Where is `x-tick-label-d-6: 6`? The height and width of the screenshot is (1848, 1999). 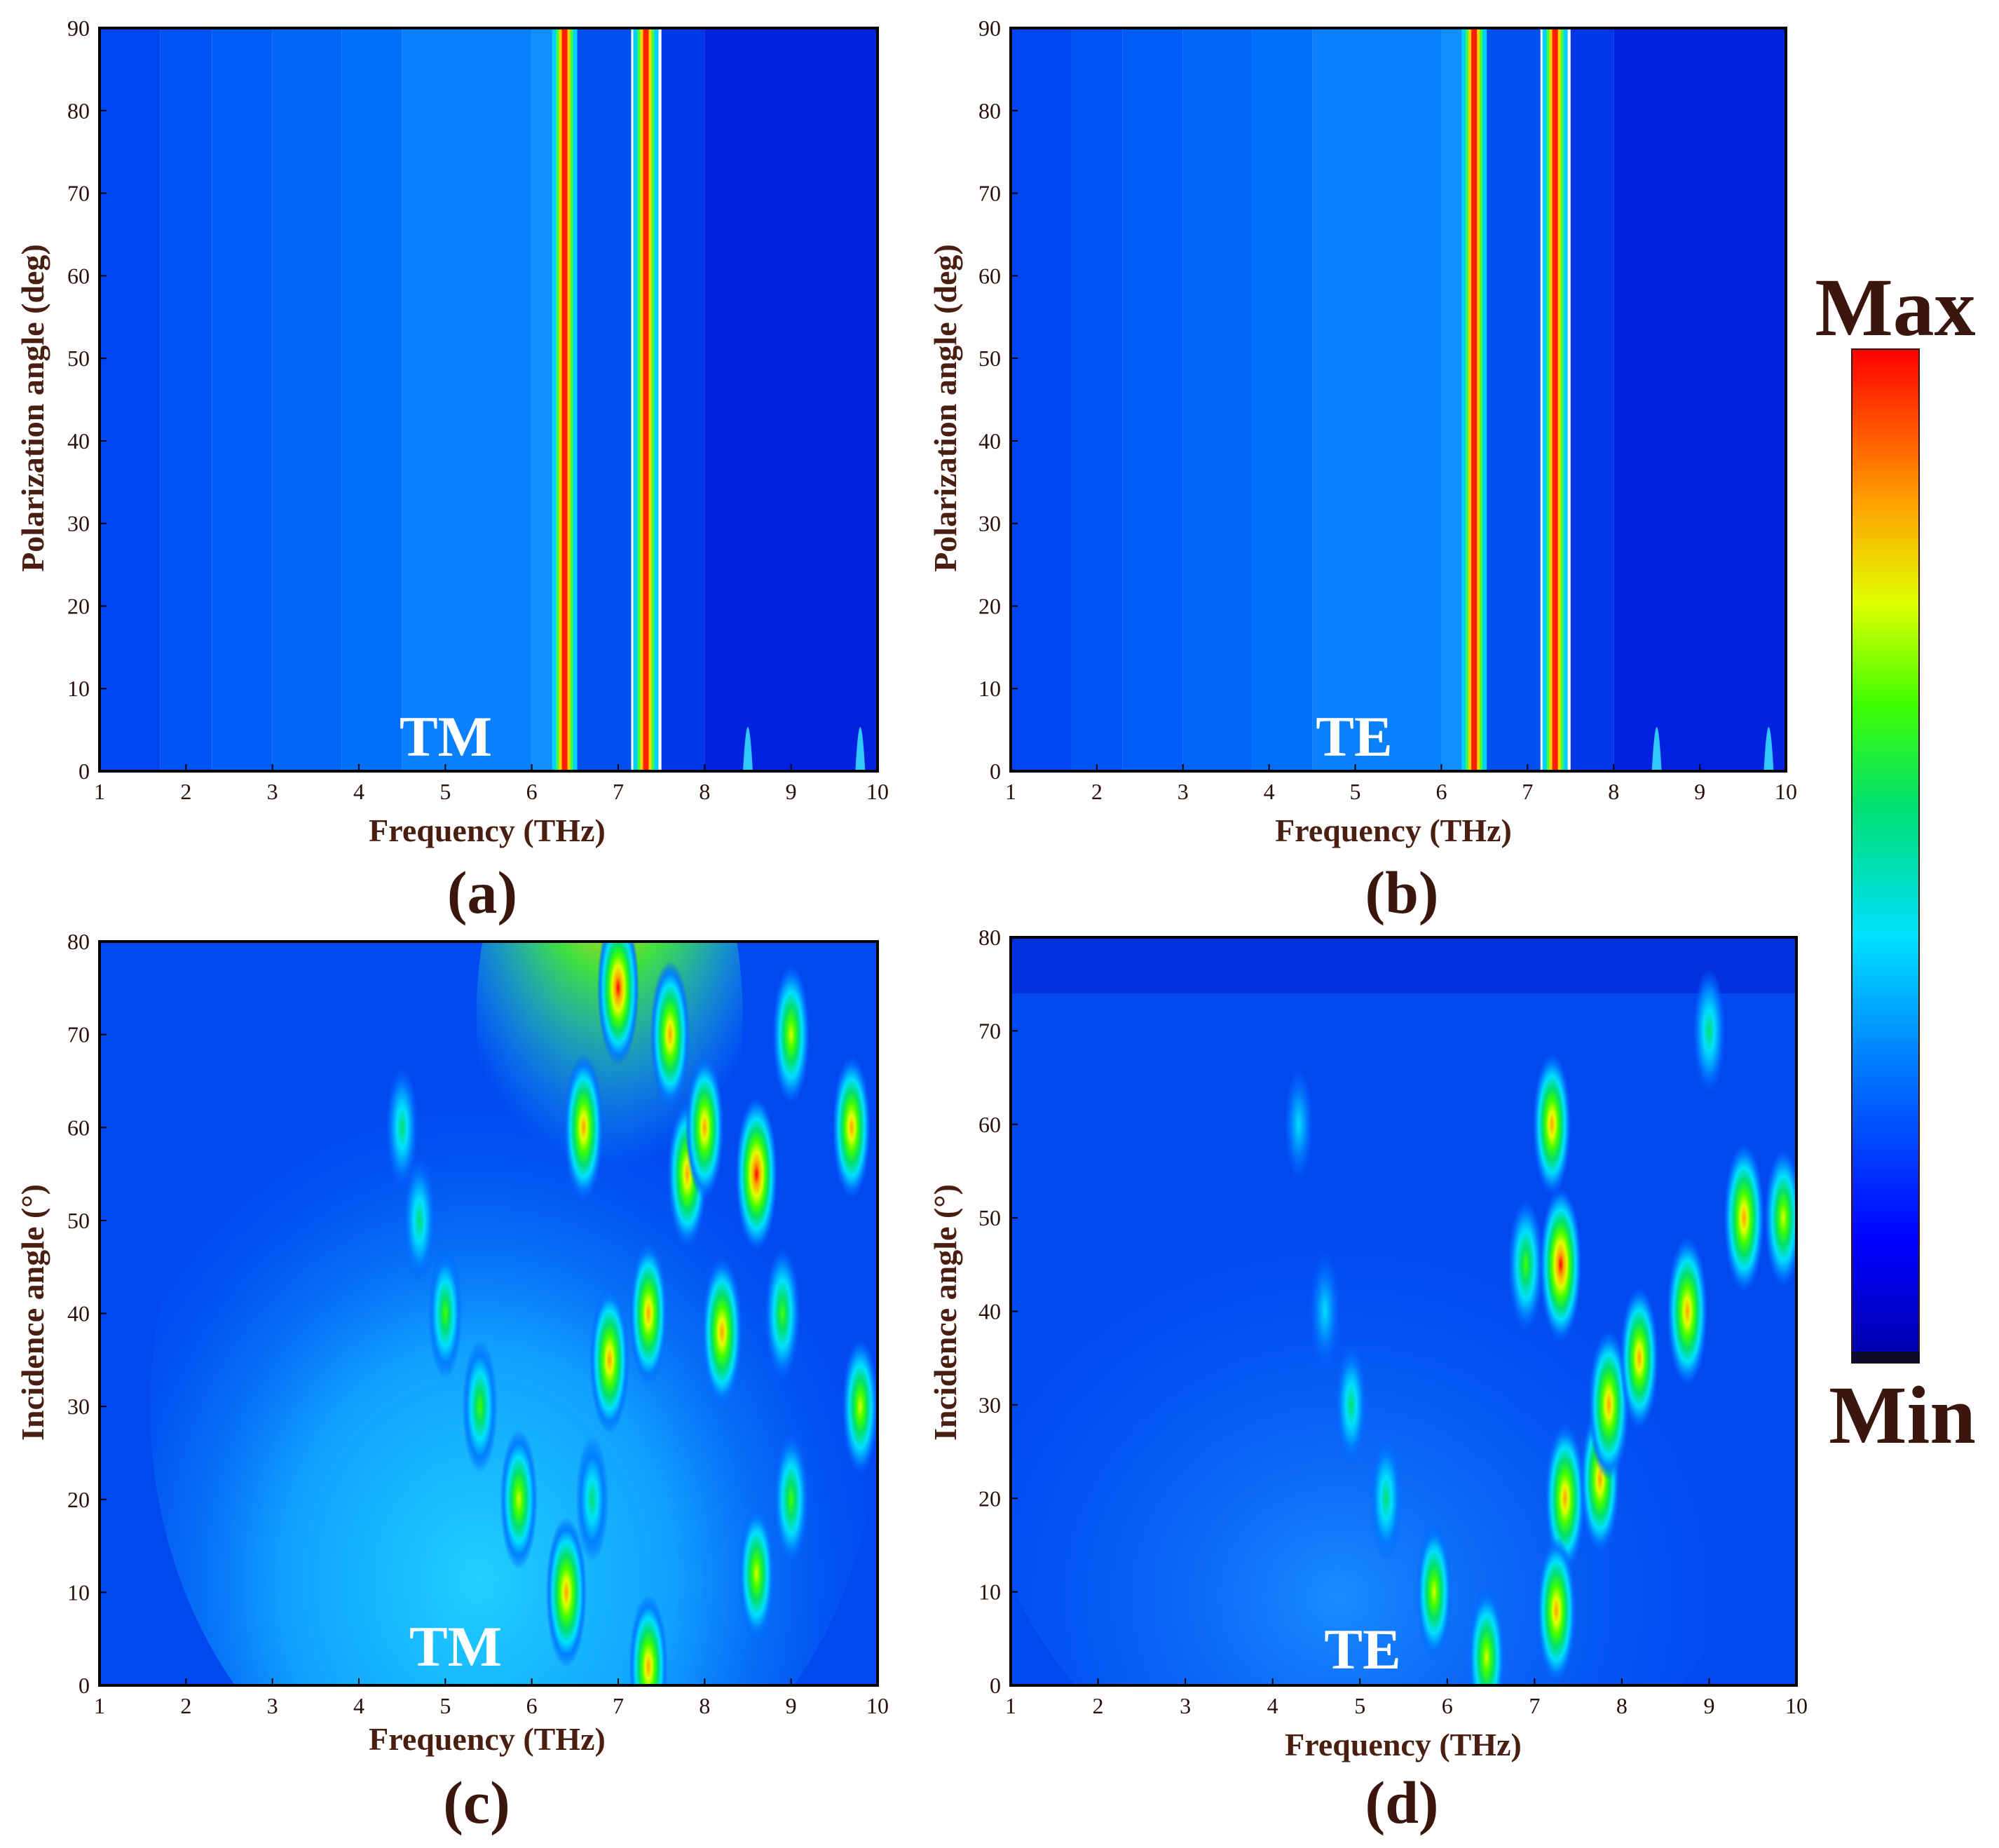
x-tick-label-d-6: 6 is located at coordinates (1448, 1705).